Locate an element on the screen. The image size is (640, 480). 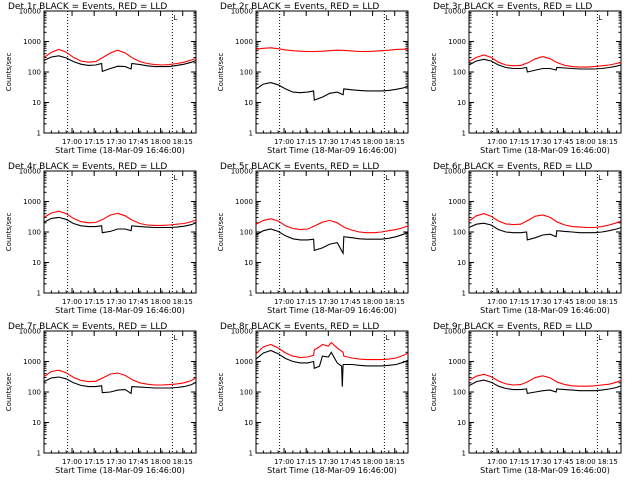
panel-title: Det 5r BLACK = Events, RED = LLD is located at coordinates (299, 167).